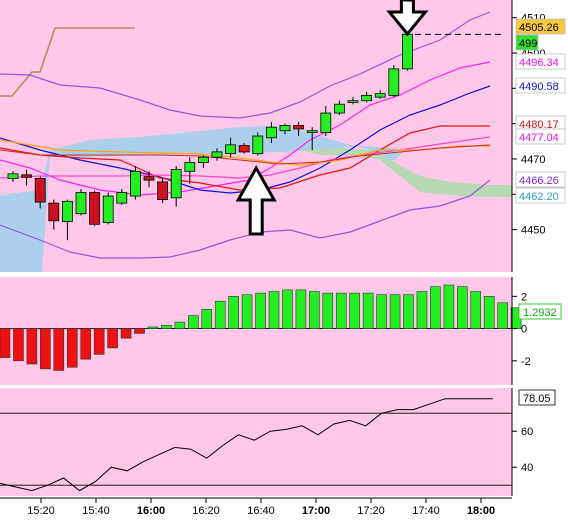 The width and height of the screenshot is (568, 520). Describe the element at coordinates (539, 28) in the screenshot. I see `price-tag: 4505.26` at that location.